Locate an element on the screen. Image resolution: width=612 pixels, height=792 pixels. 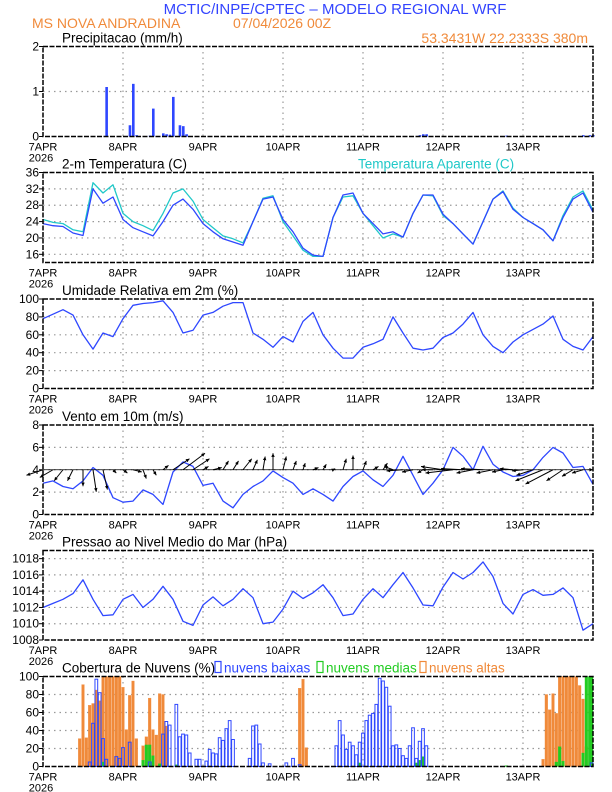
header-title: MCTIC/INPE/CPTEC – MODELO REGIONAL WRF is located at coordinates (335, 9).